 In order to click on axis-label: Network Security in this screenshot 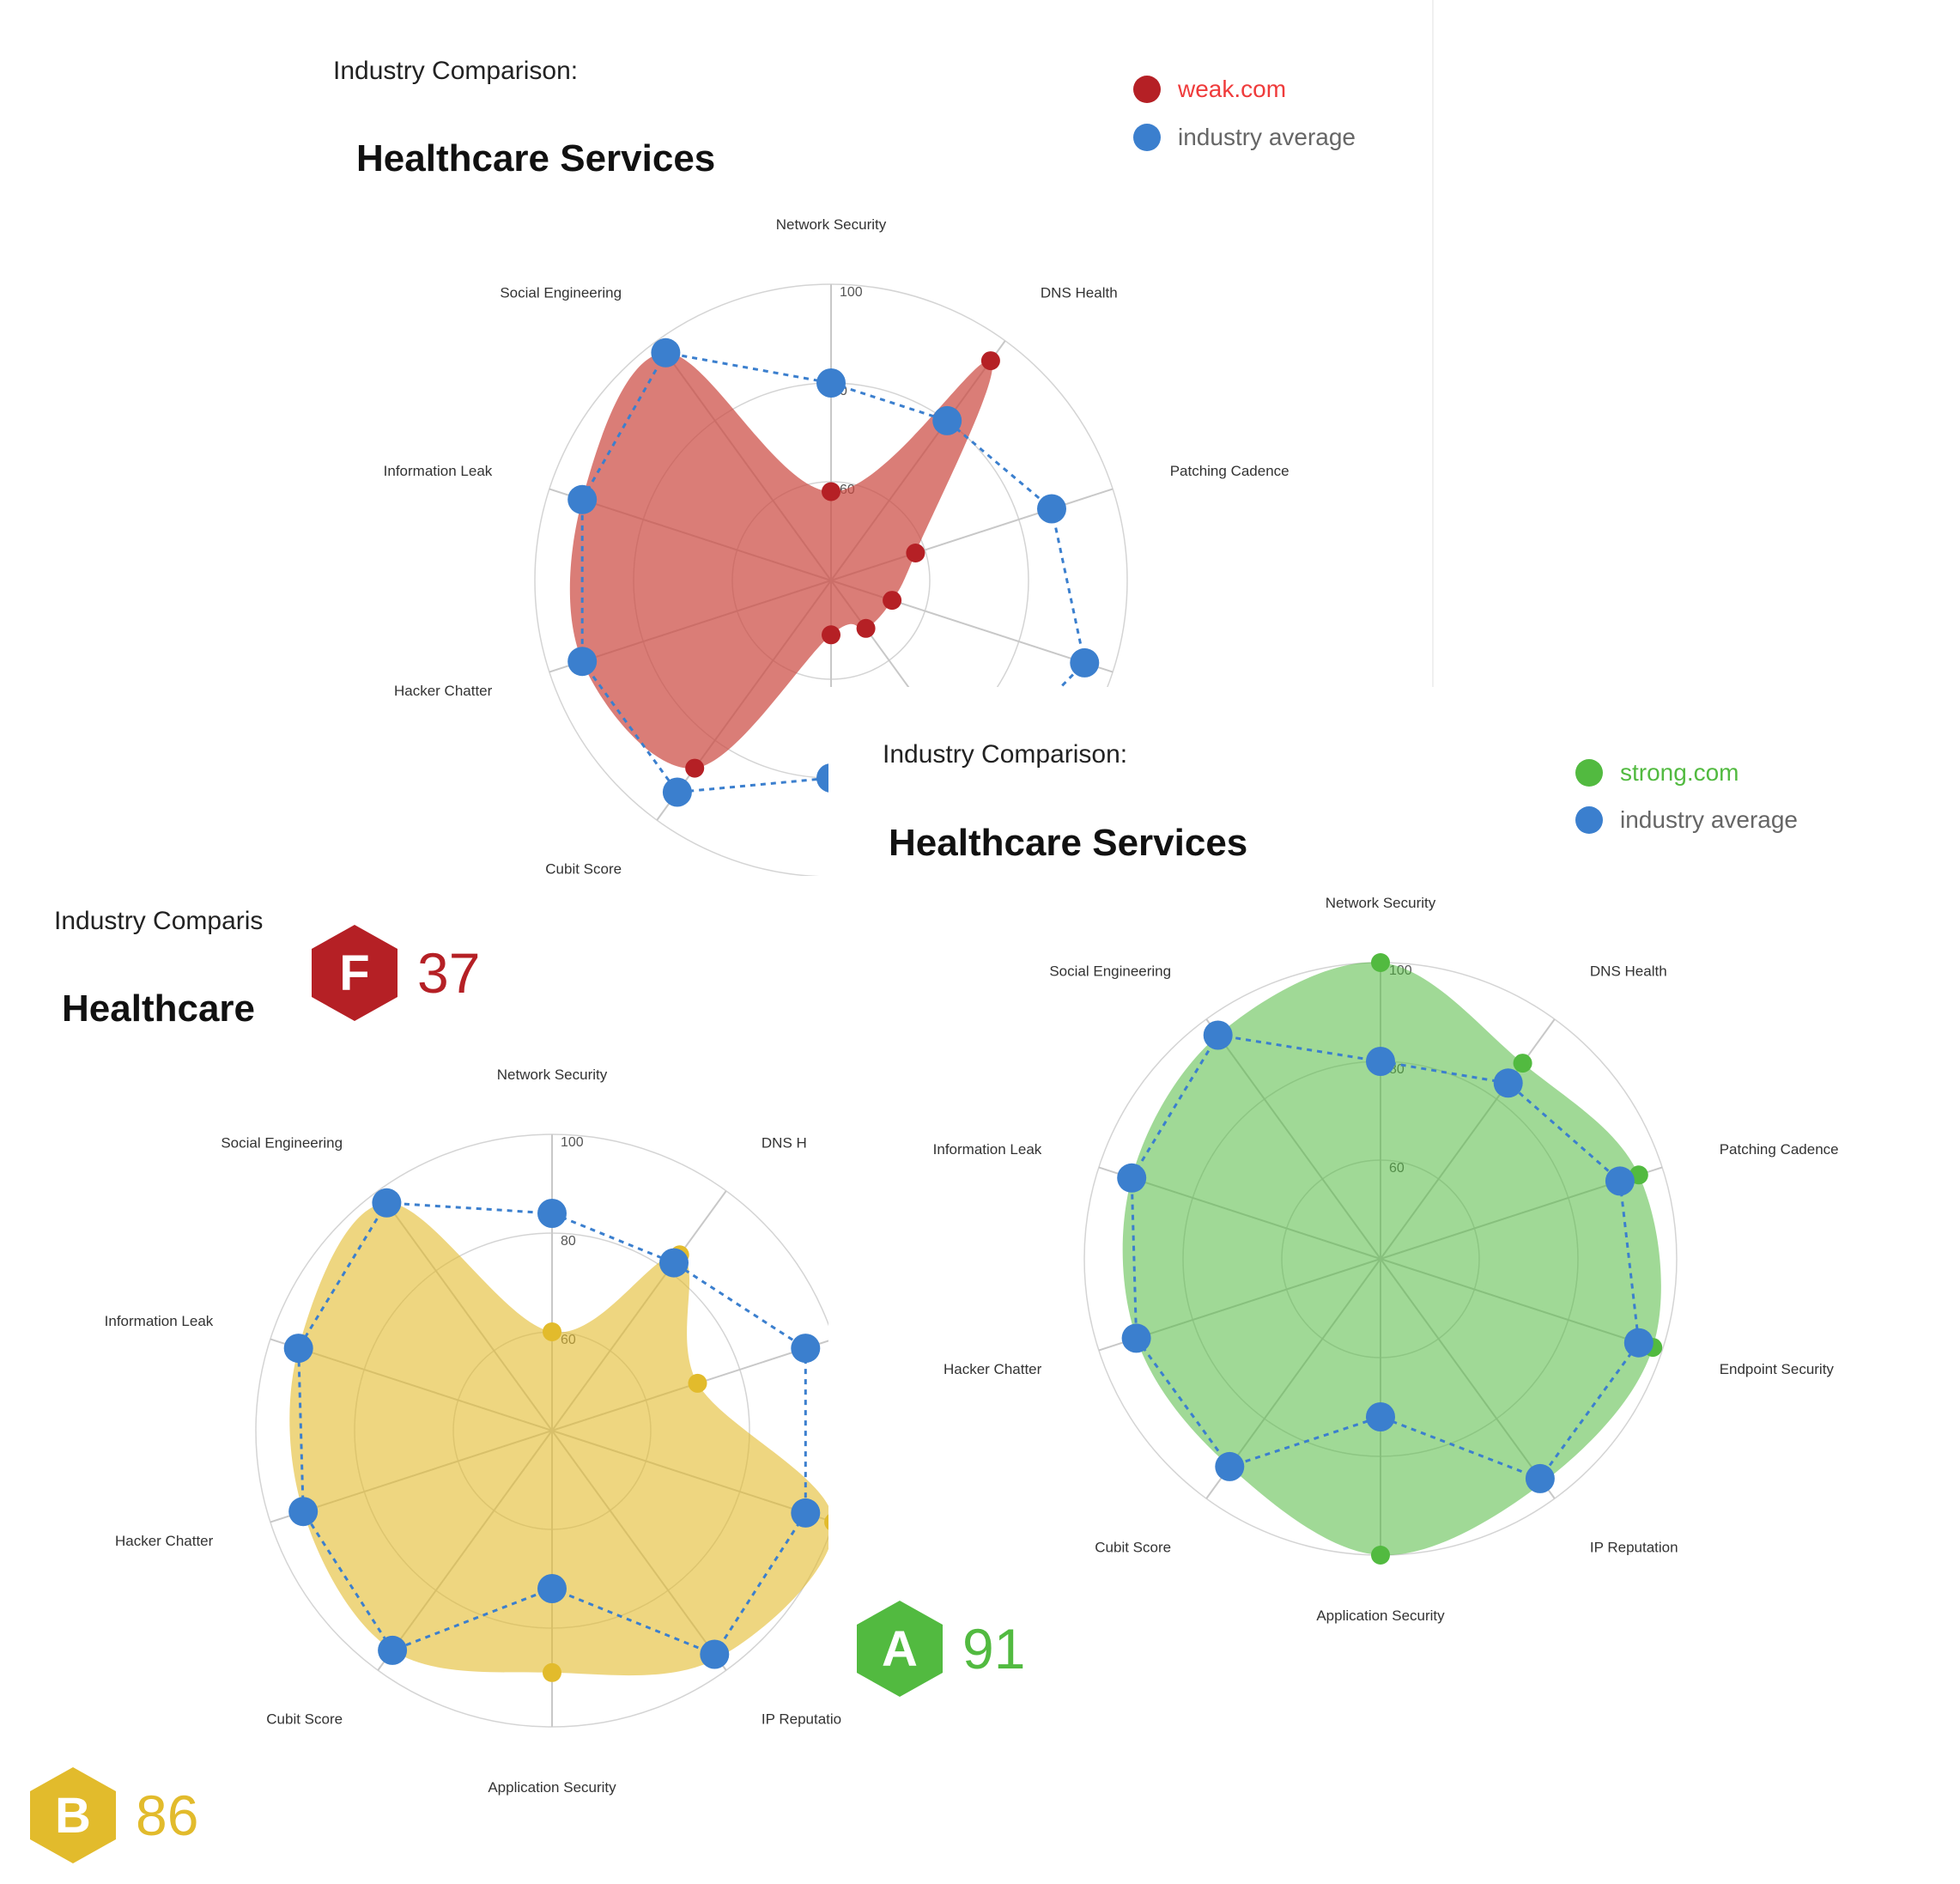, I will do `click(831, 224)`.